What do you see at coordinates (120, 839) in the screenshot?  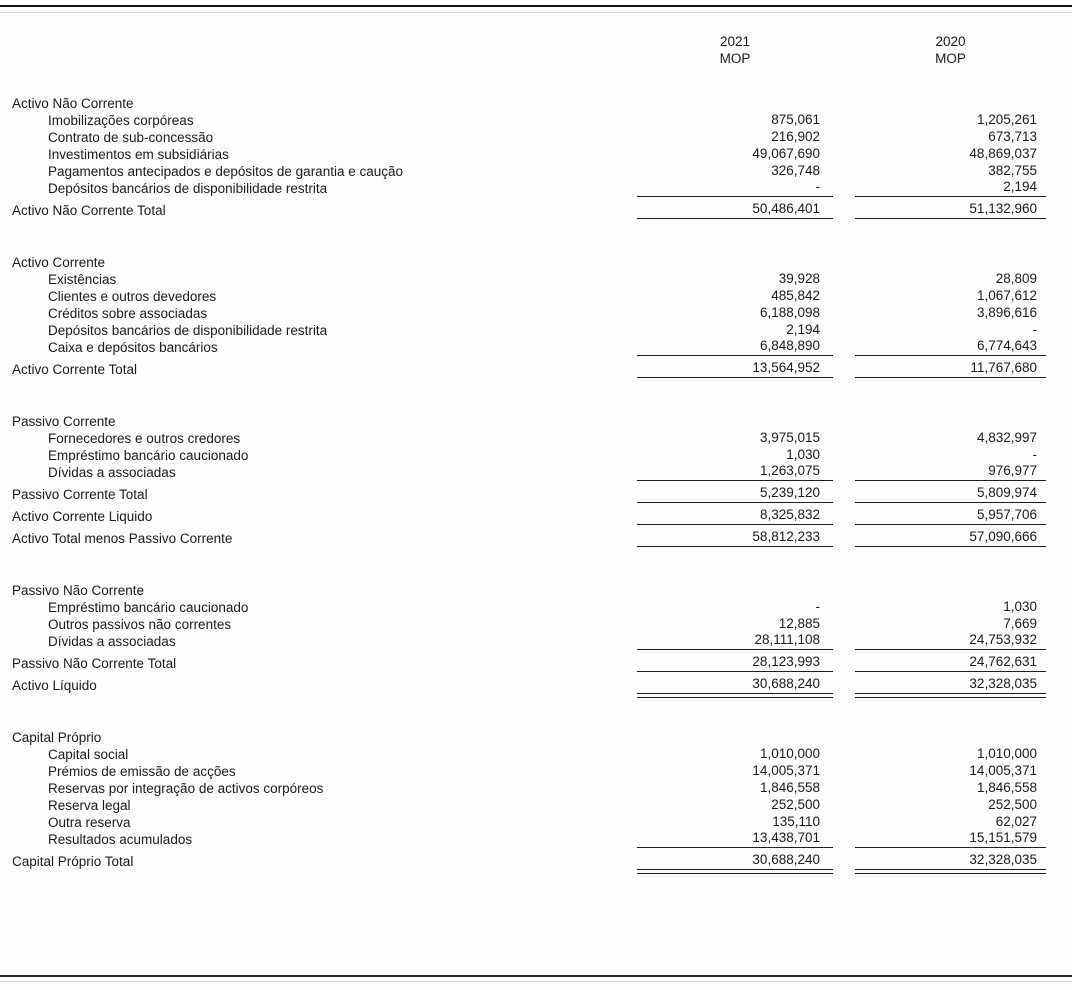 I see `row-label: Resultados acumulados` at bounding box center [120, 839].